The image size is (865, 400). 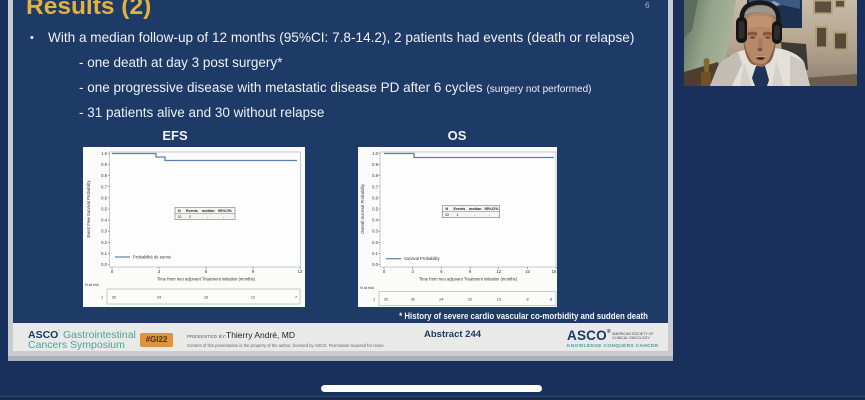 What do you see at coordinates (152, 257) in the screenshot?
I see `svg-text: Probabilité de survie` at bounding box center [152, 257].